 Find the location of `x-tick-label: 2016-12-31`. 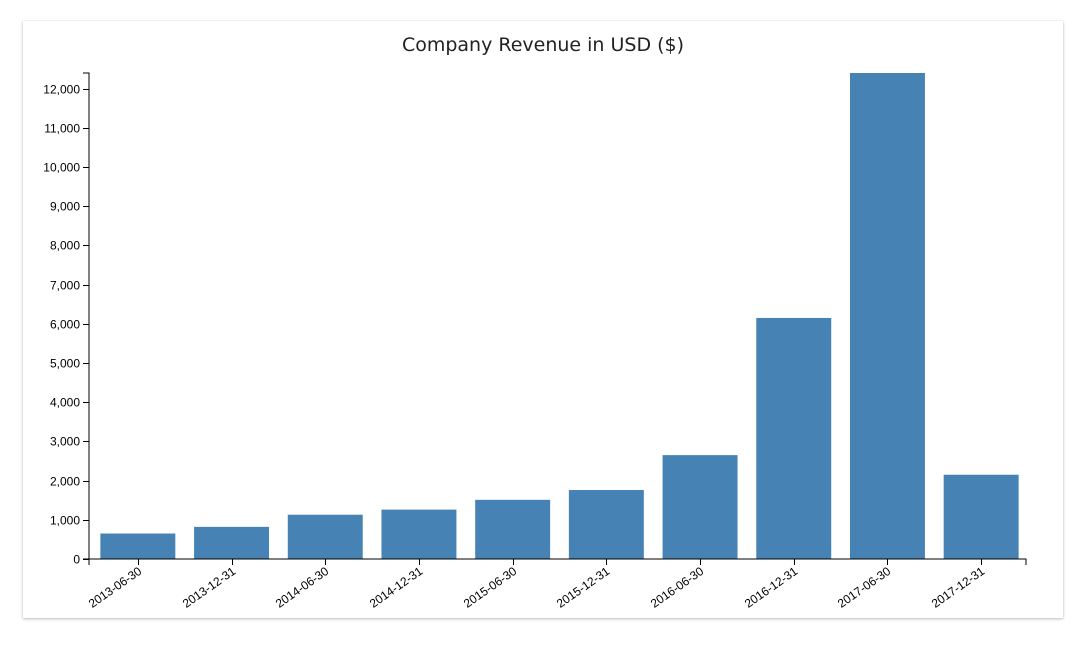

x-tick-label: 2016-12-31 is located at coordinates (771, 587).